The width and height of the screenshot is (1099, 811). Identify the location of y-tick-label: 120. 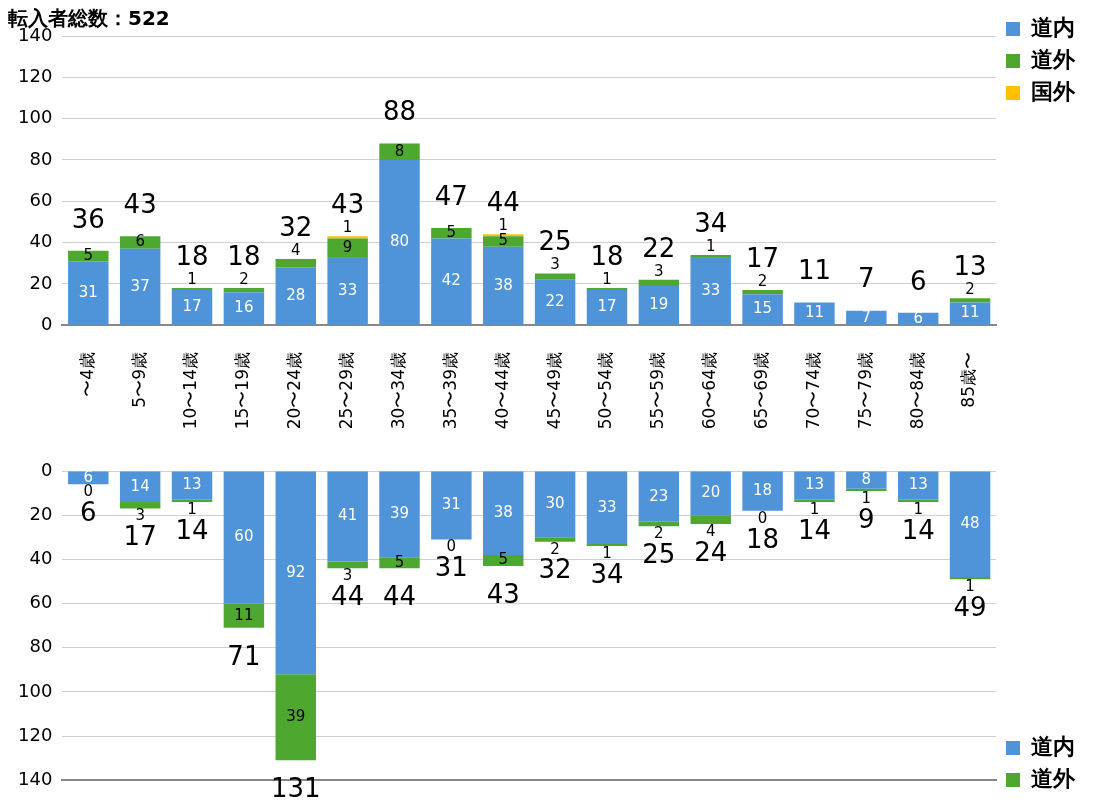
(35, 75).